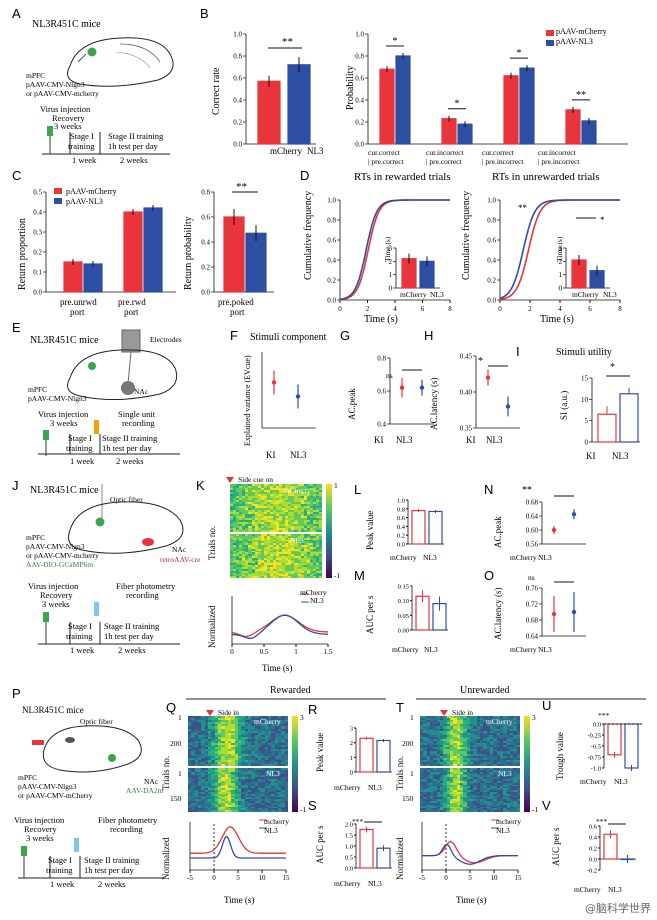 The image size is (657, 920). What do you see at coordinates (230, 480) in the screenshot?
I see `cue-marker-icon` at bounding box center [230, 480].